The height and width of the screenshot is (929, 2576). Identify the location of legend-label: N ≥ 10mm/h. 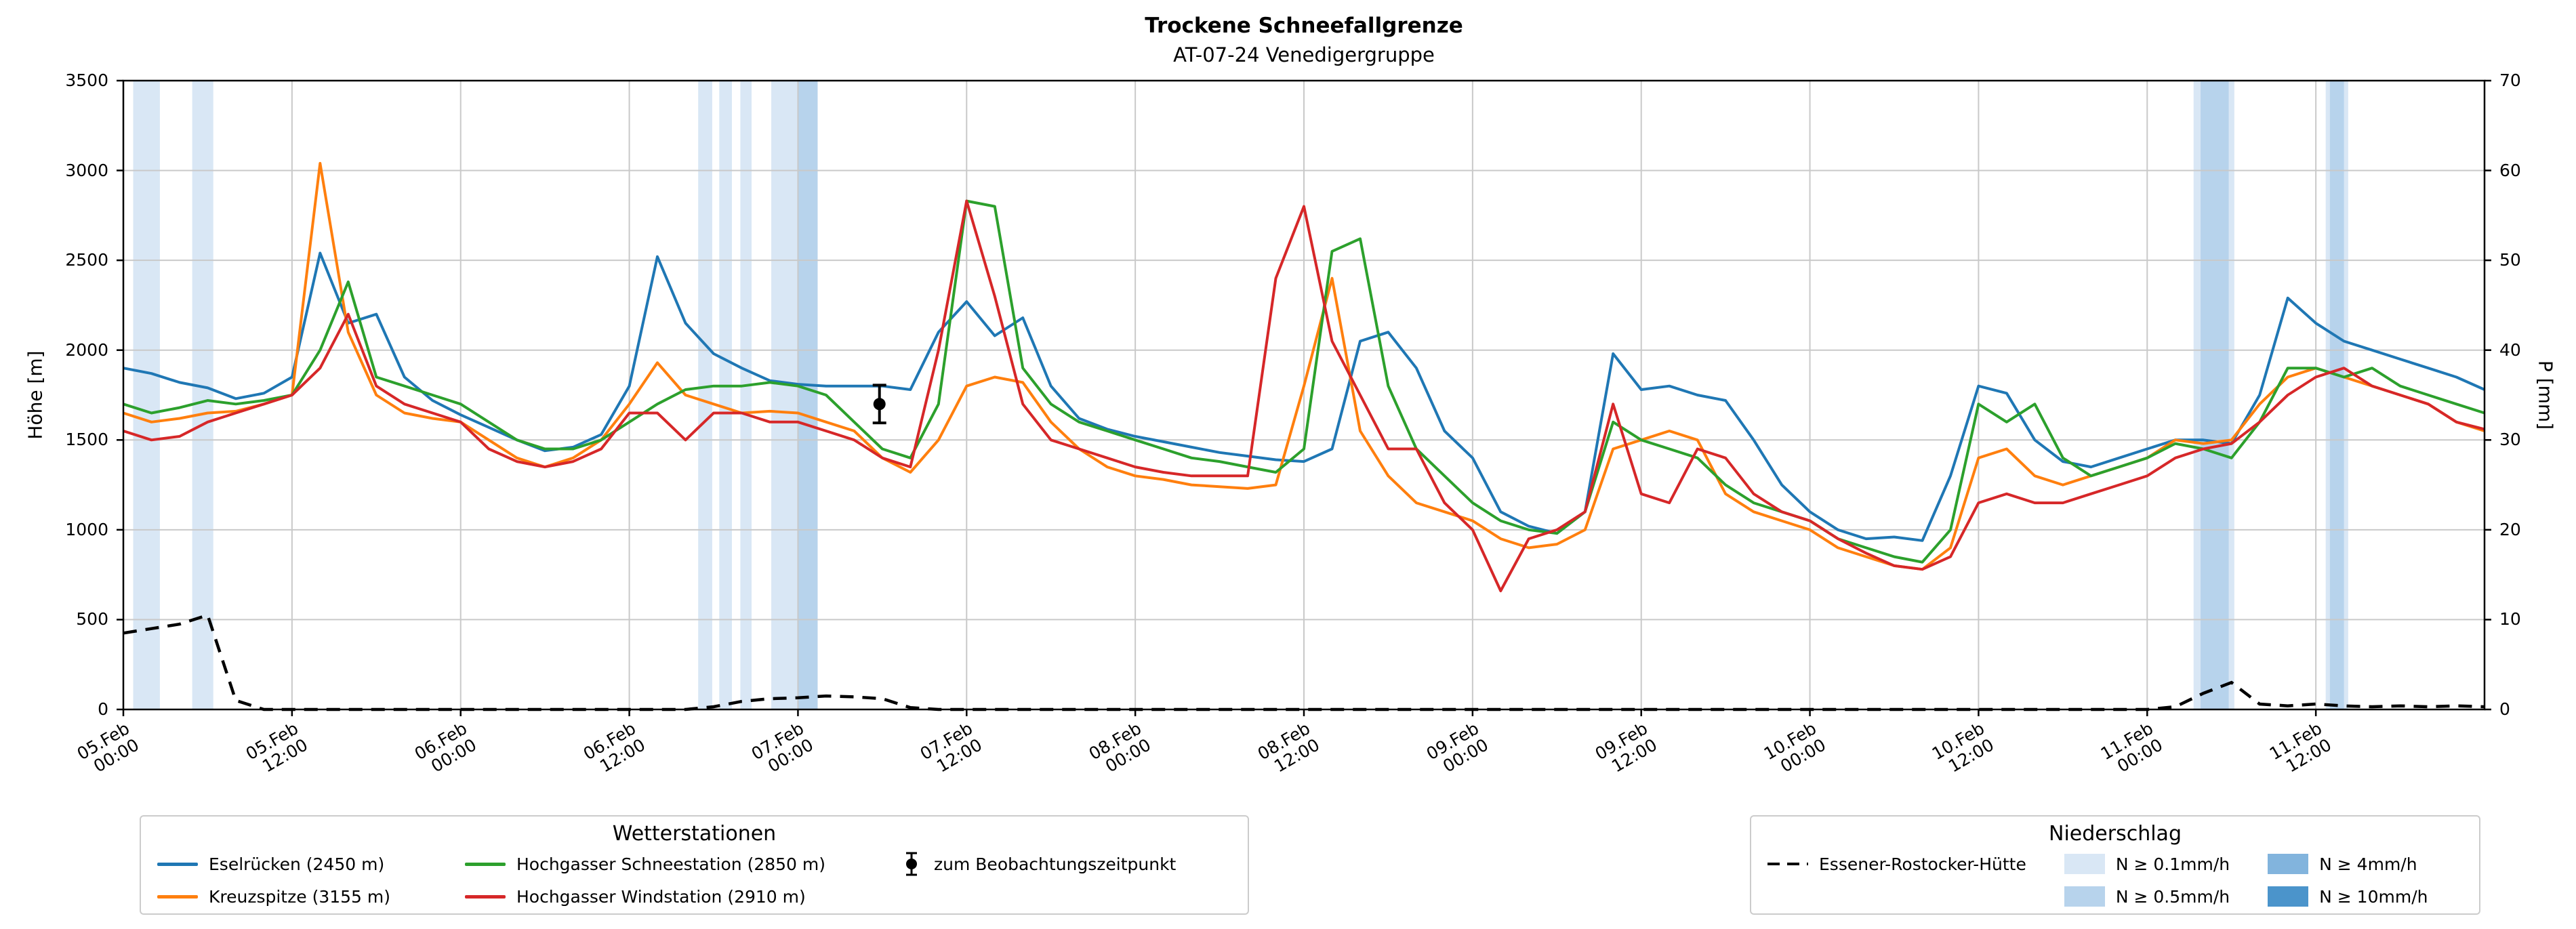
(2373, 897).